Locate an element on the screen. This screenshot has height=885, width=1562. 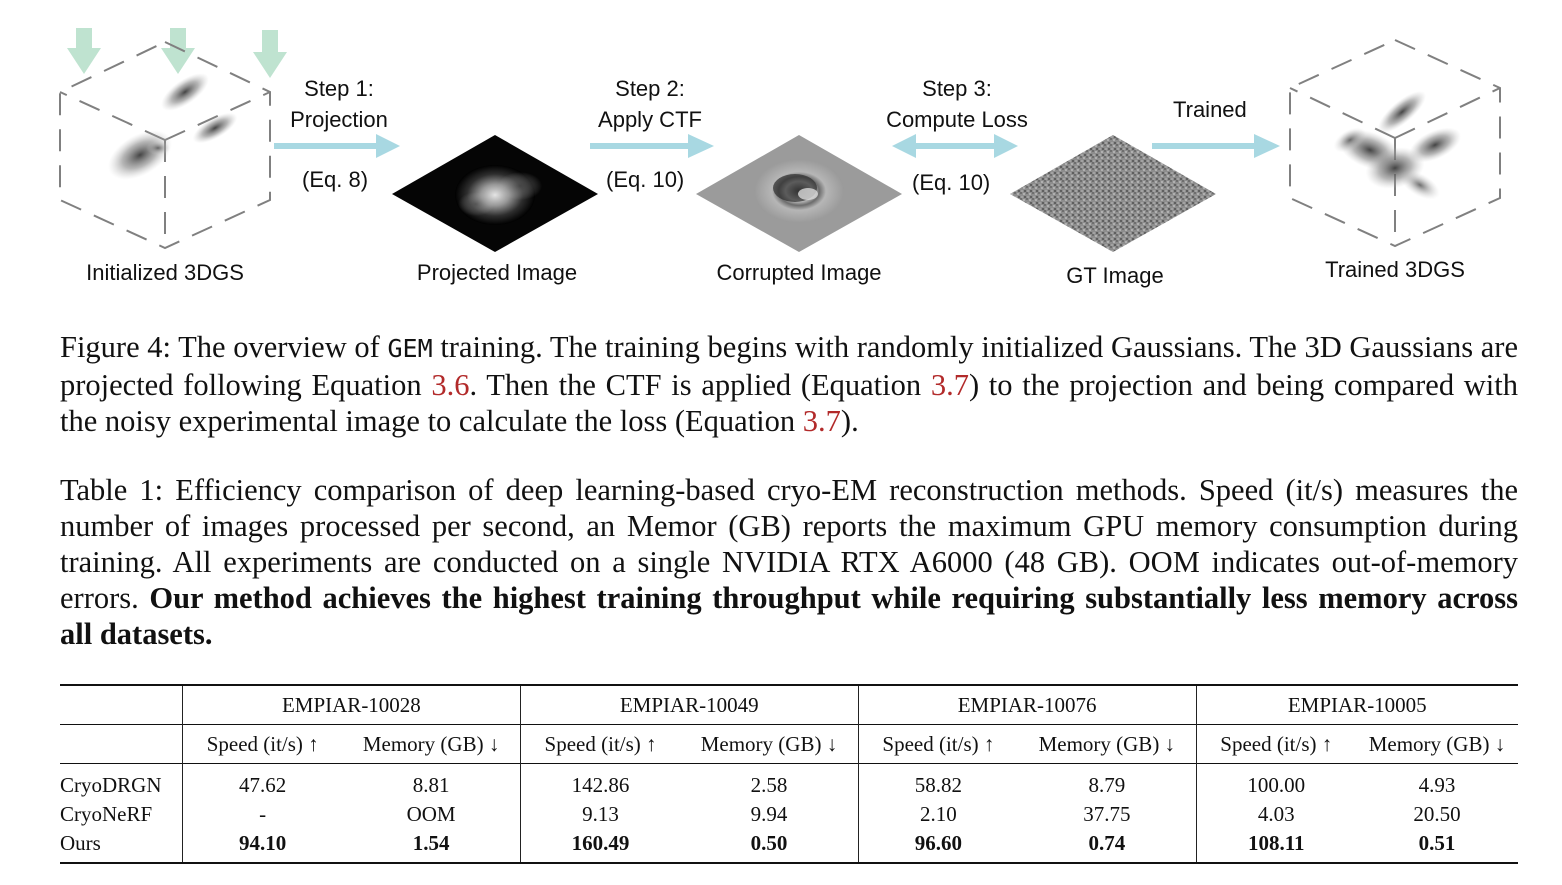
speed-cell: 9.13 is located at coordinates (600, 814).